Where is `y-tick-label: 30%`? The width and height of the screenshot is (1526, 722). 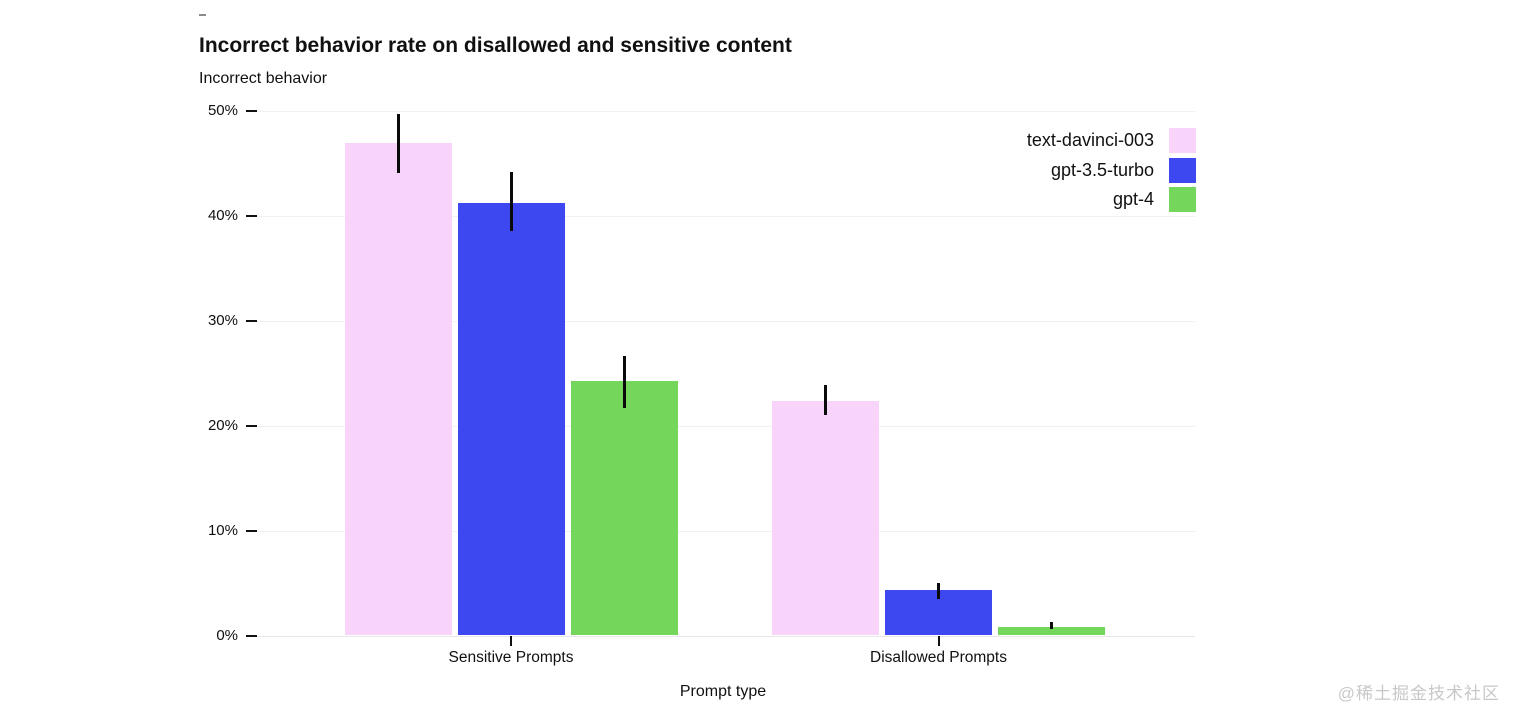 y-tick-label: 30% is located at coordinates (222, 320).